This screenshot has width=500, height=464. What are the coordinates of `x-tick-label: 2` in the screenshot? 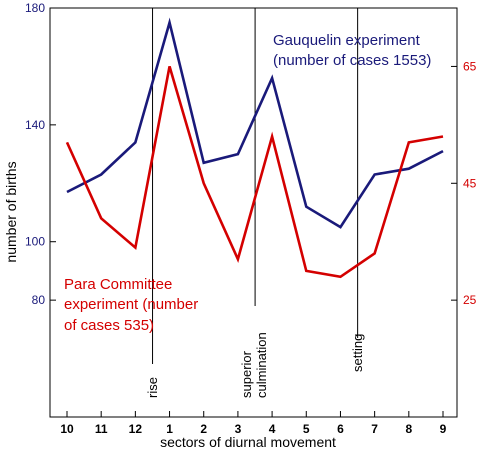 It's located at (203, 429).